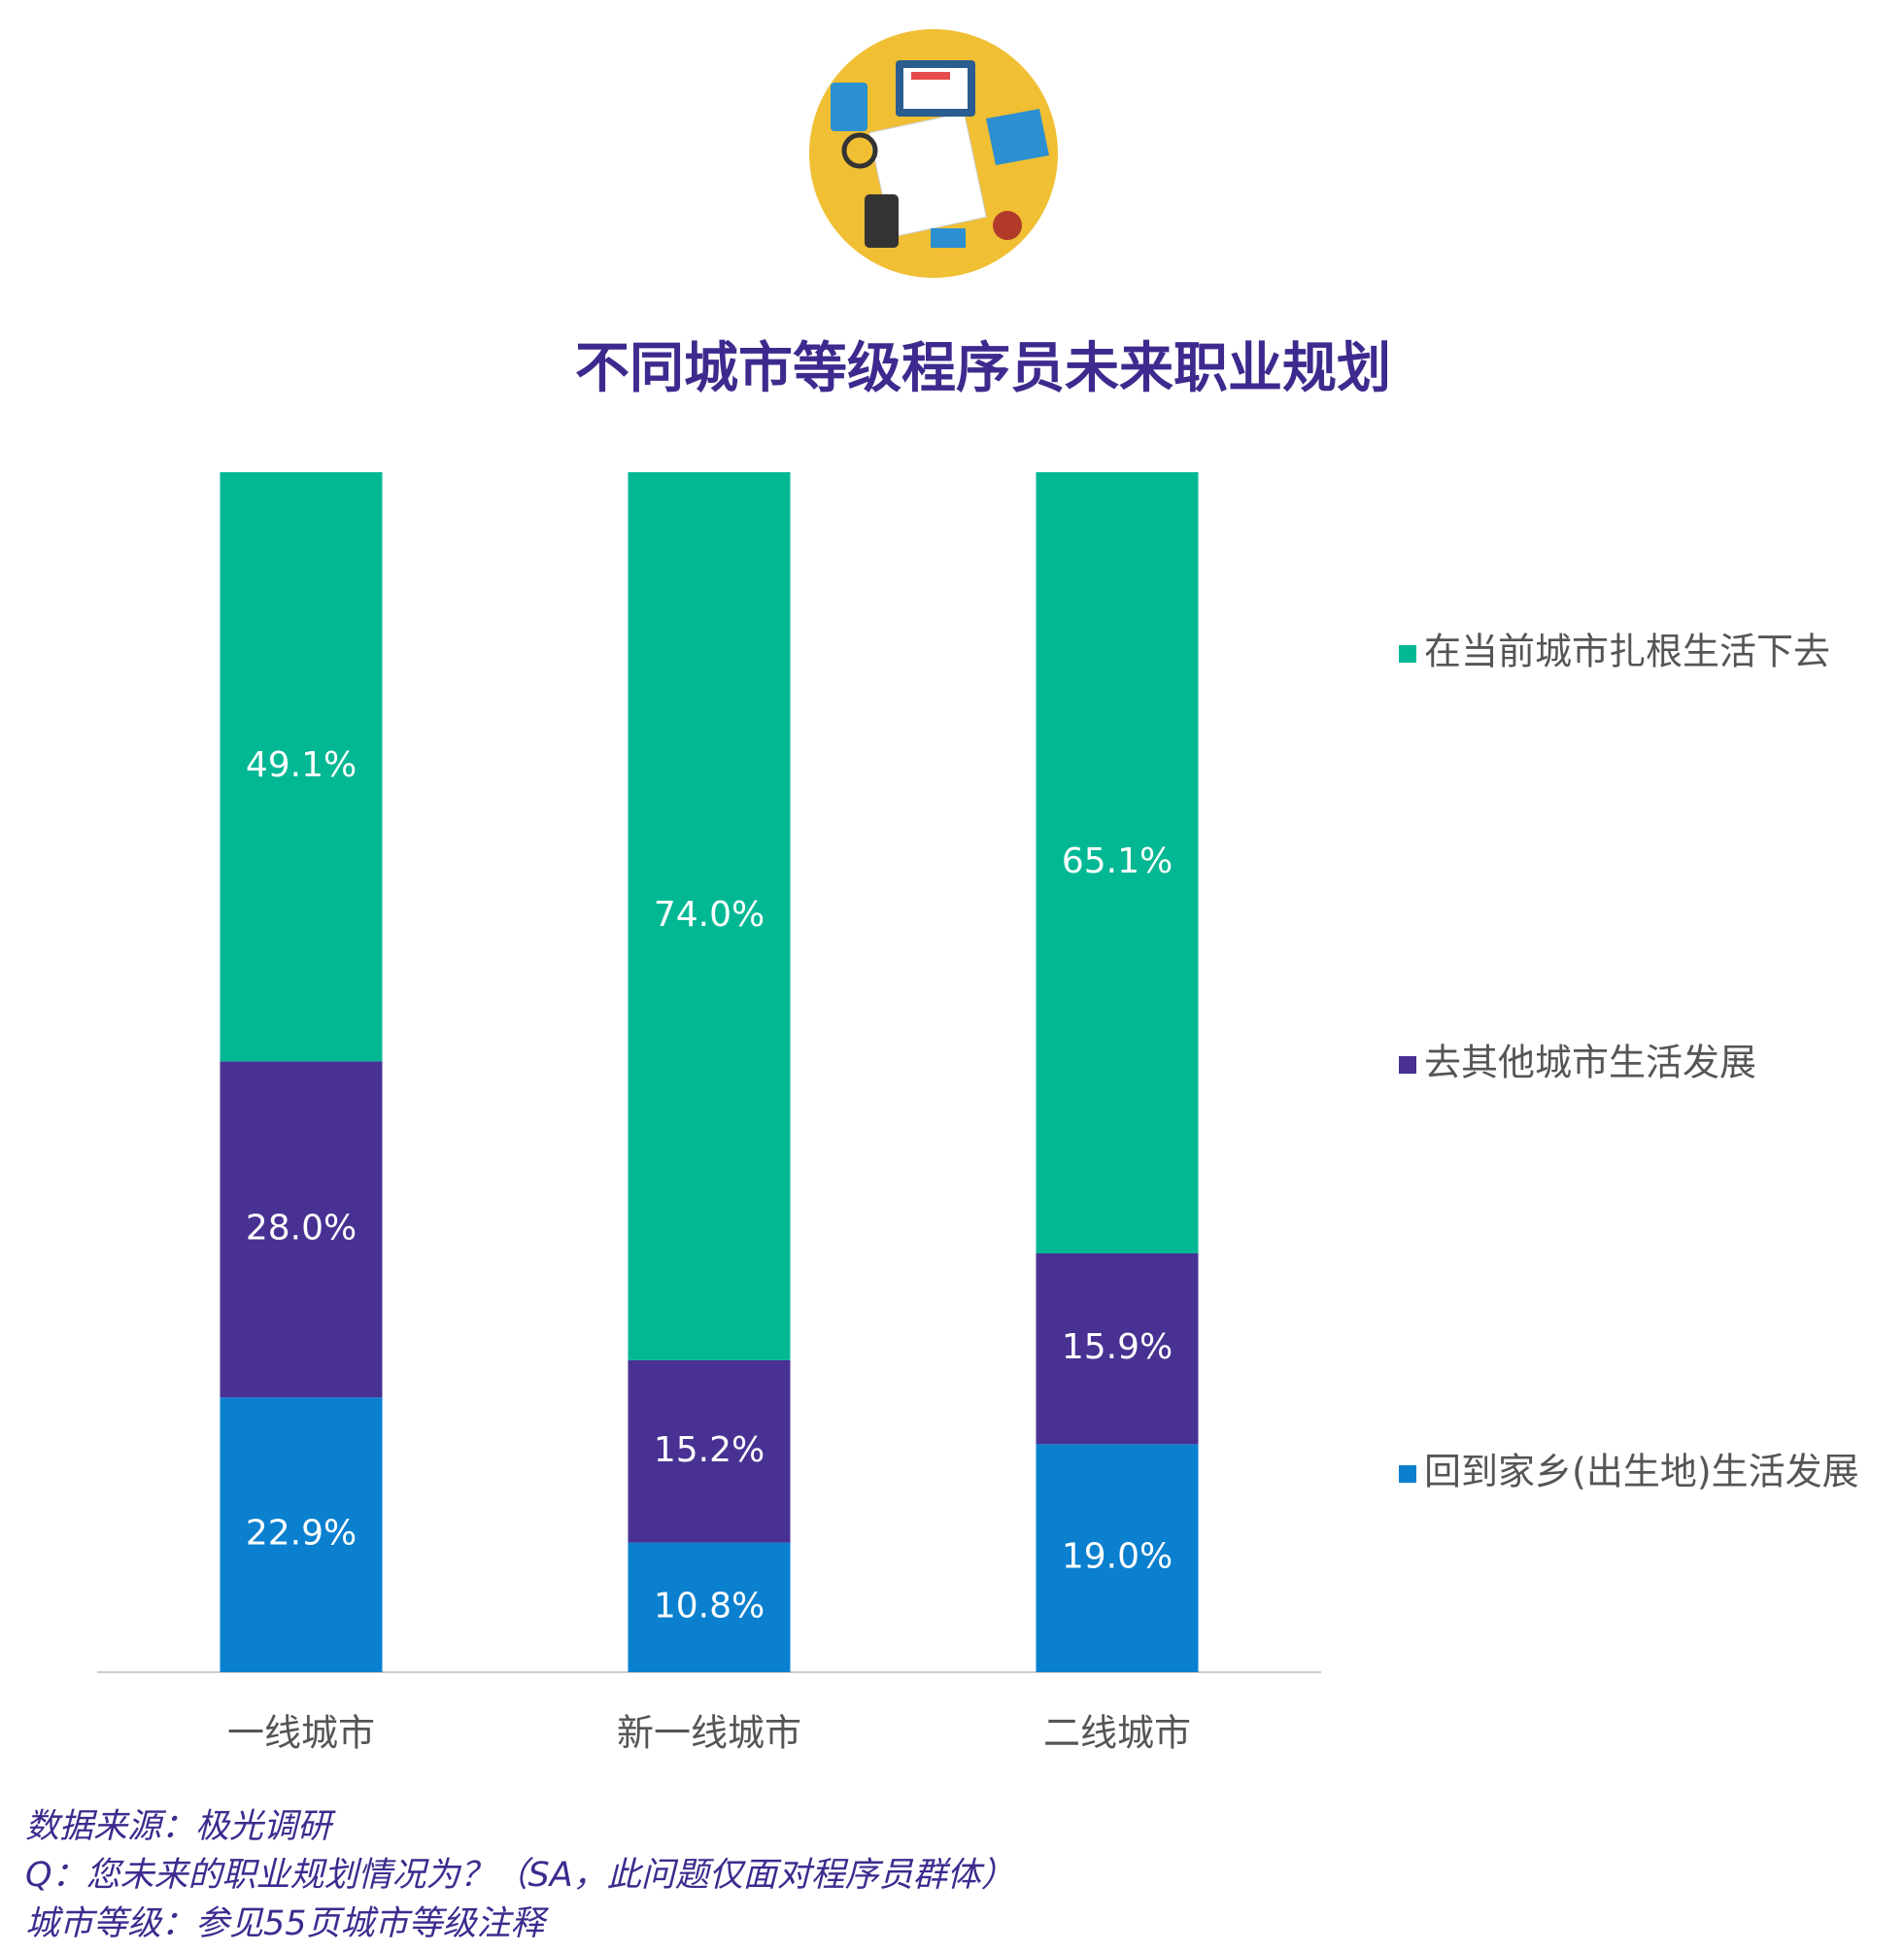 This screenshot has width=1904, height=1953. I want to click on value-label: 49.1%, so click(301, 765).